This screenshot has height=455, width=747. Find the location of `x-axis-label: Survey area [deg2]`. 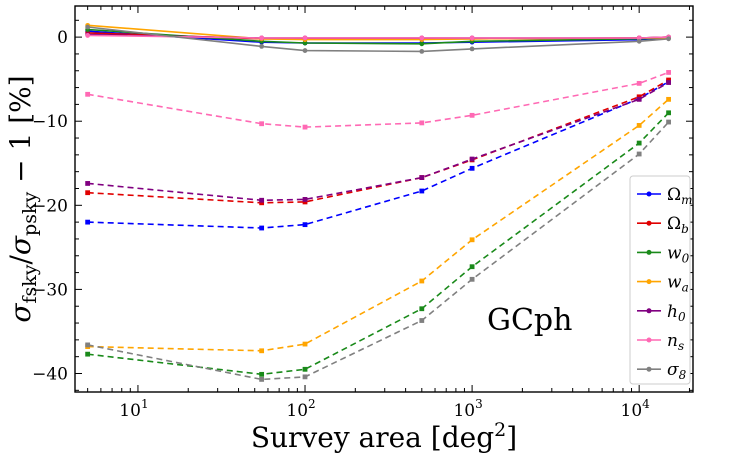

x-axis-label: Survey area [deg2] is located at coordinates (384, 436).